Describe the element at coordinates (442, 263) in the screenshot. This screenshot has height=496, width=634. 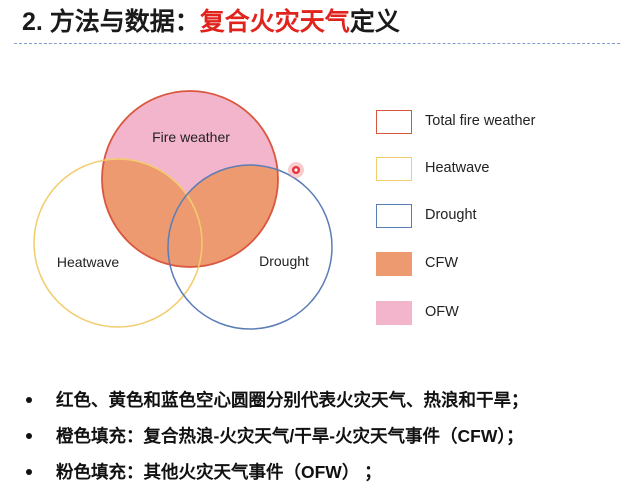
I see `legend-label: CFW` at that location.